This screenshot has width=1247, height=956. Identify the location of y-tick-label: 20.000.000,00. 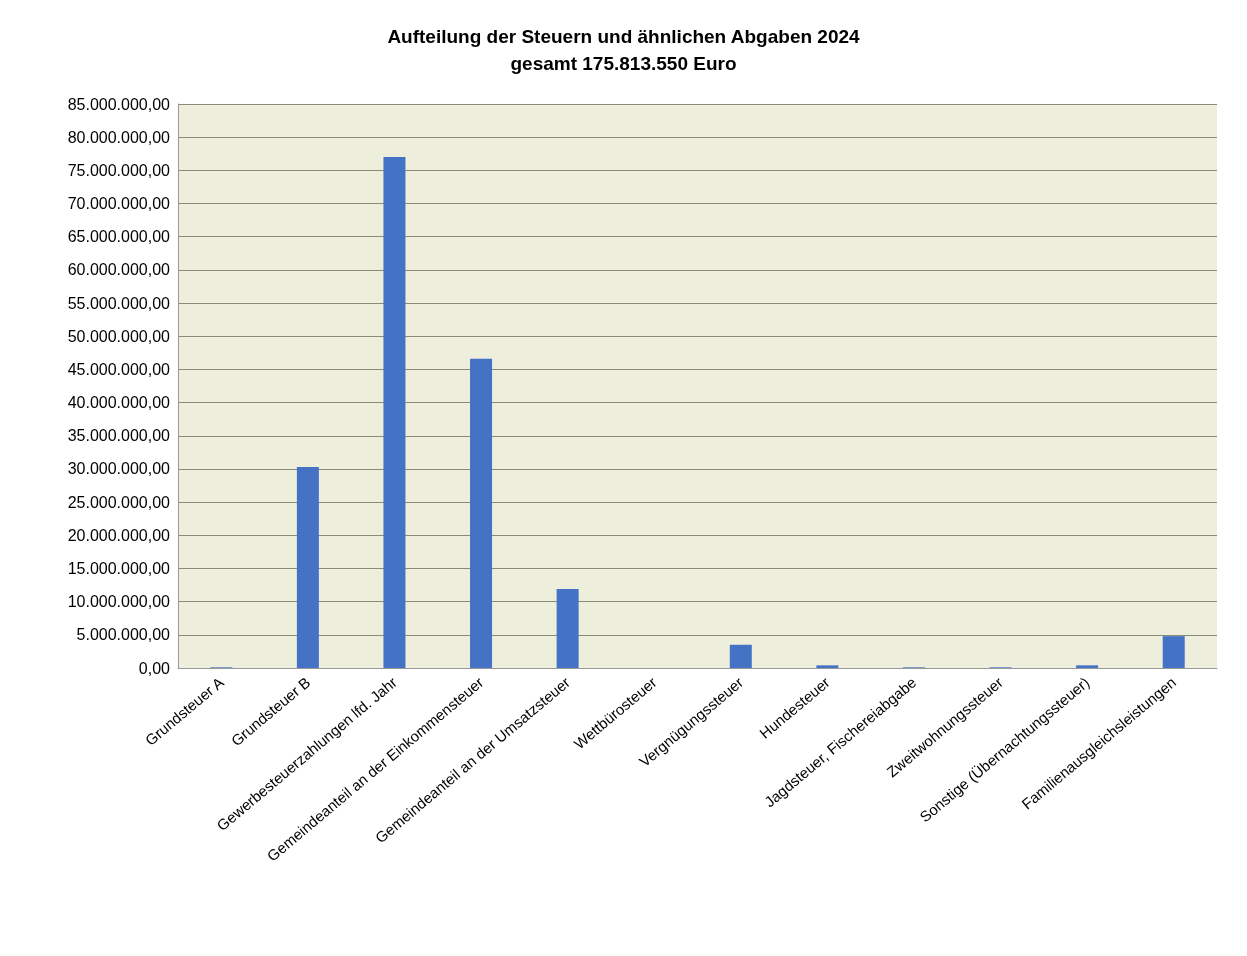
(119, 535).